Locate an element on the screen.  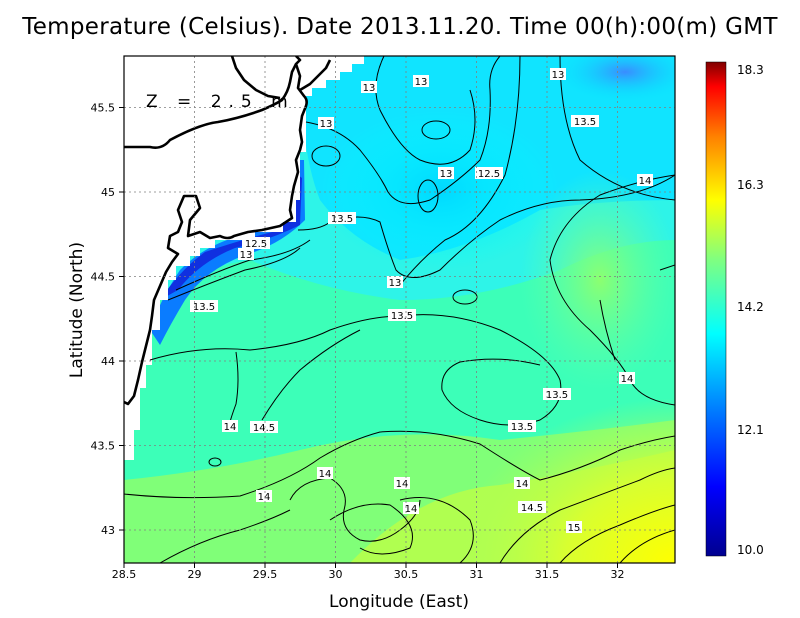
colorbar-label: 18.3 is located at coordinates (750, 70).